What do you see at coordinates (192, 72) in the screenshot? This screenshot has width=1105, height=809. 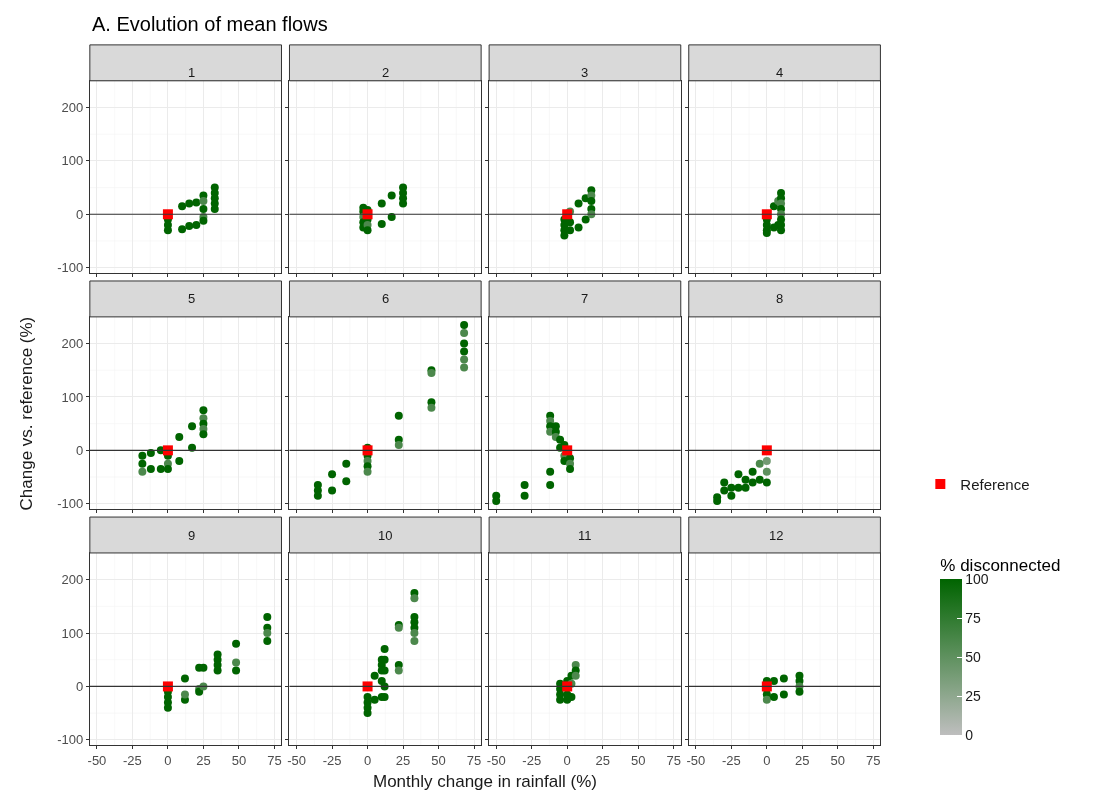 I see `chart-title: 1` at bounding box center [192, 72].